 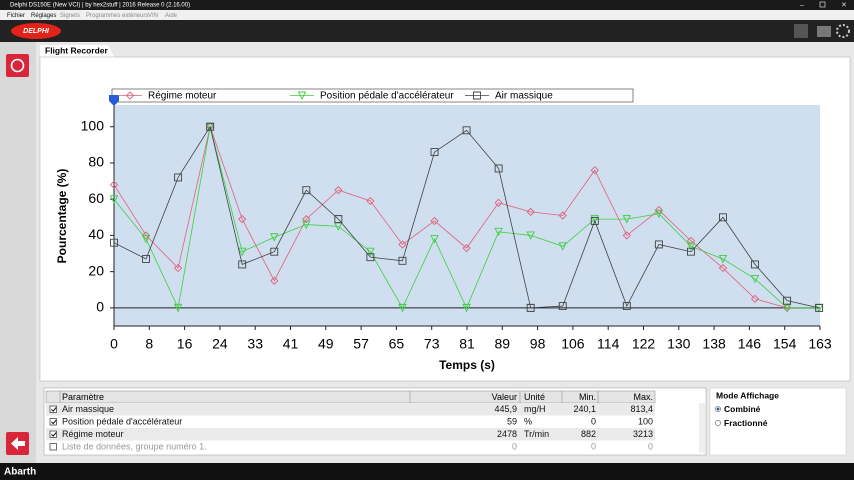 What do you see at coordinates (573, 344) in the screenshot?
I see `x-tick-label: 106` at bounding box center [573, 344].